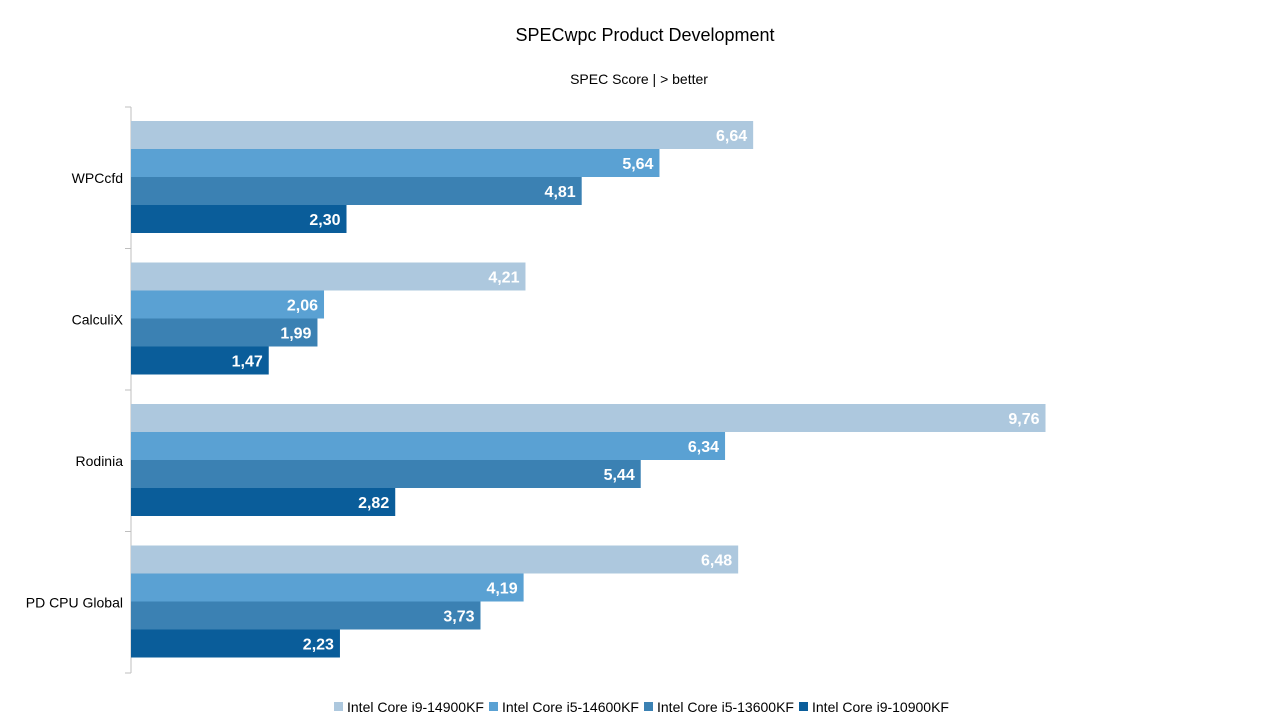  Describe the element at coordinates (324, 220) in the screenshot. I see `bar-value-label: 2,30` at that location.